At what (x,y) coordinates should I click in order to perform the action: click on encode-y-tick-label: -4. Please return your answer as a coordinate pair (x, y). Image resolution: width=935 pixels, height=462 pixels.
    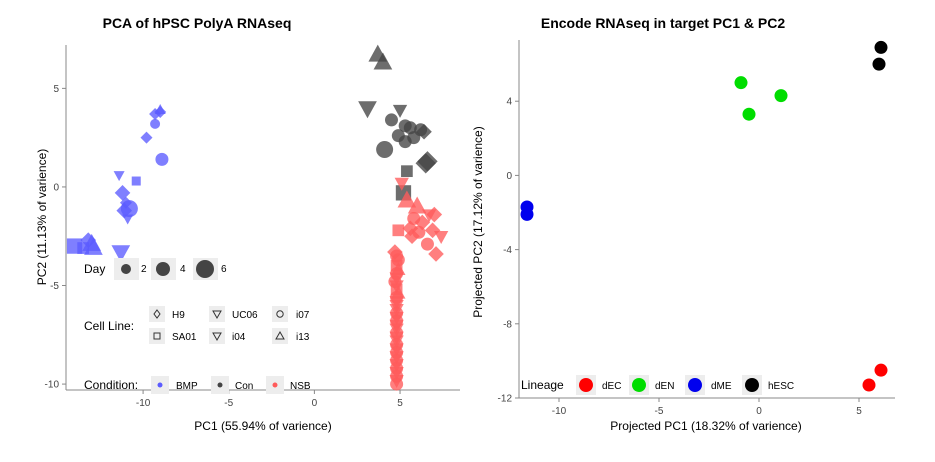
    Looking at the image, I should click on (507, 250).